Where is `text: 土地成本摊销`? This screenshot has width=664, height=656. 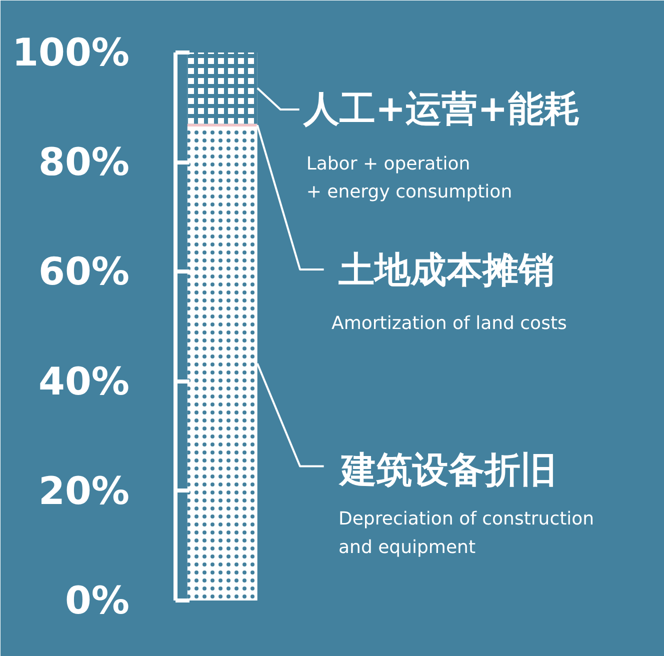 text: 土地成本摊销 is located at coordinates (446, 271).